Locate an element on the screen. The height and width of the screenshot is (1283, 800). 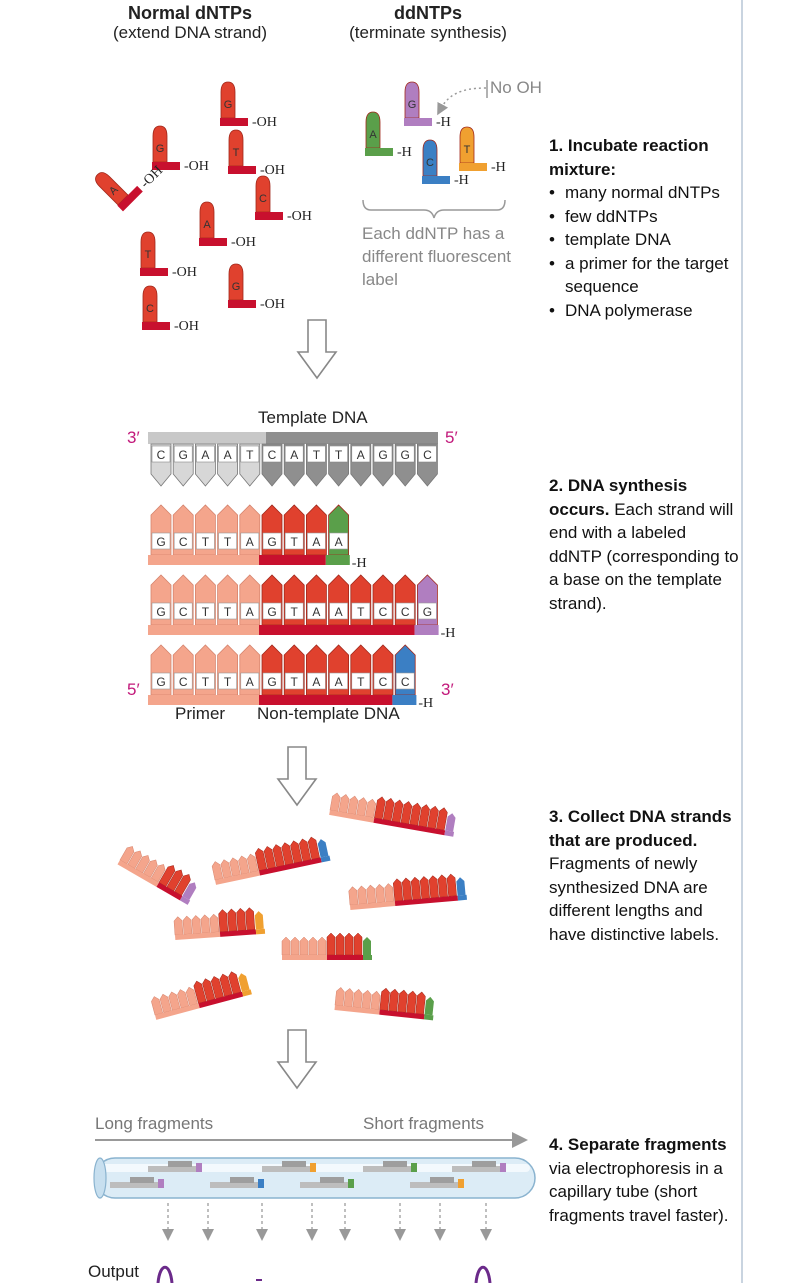
output-label: Output is located at coordinates (114, 1271).